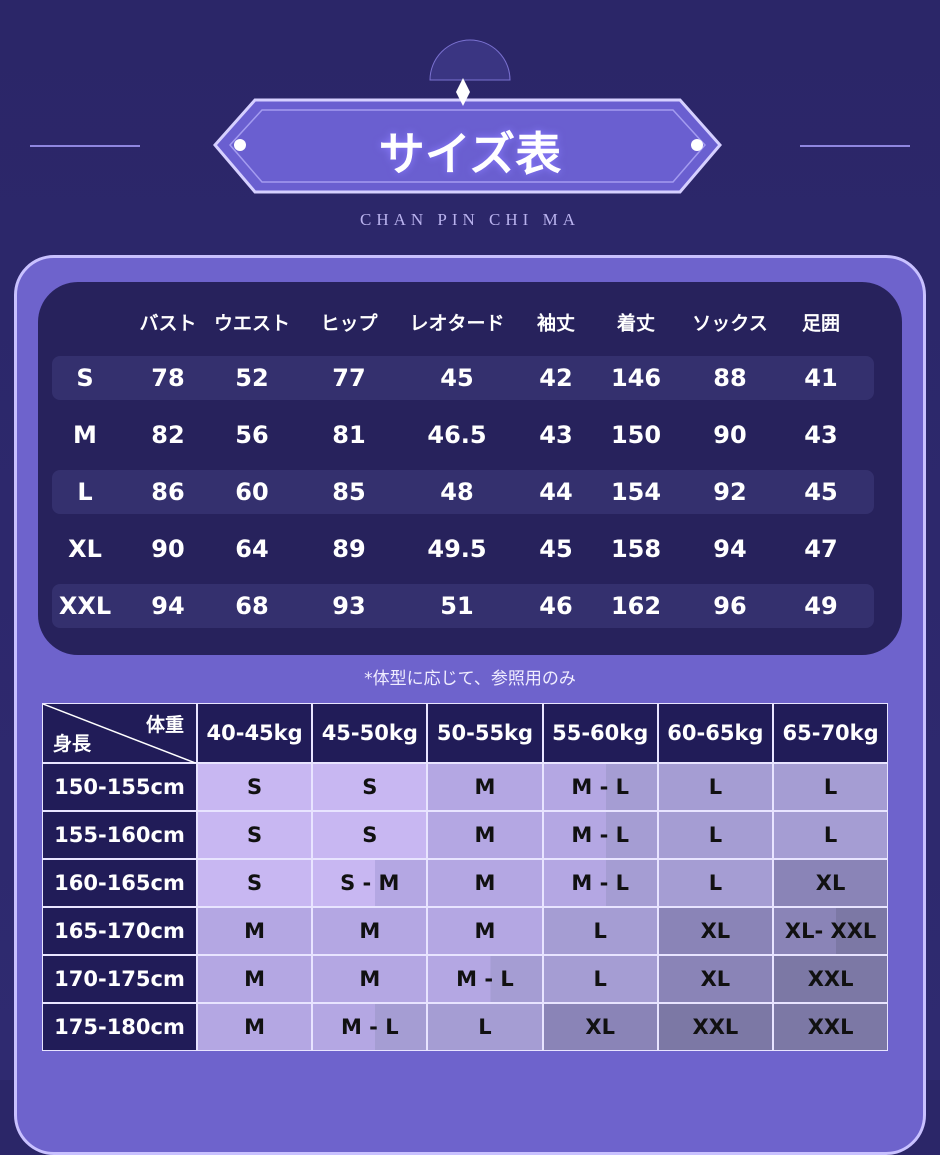 Image resolution: width=940 pixels, height=1155 pixels. What do you see at coordinates (730, 492) in the screenshot?
I see `measurement: 92` at bounding box center [730, 492].